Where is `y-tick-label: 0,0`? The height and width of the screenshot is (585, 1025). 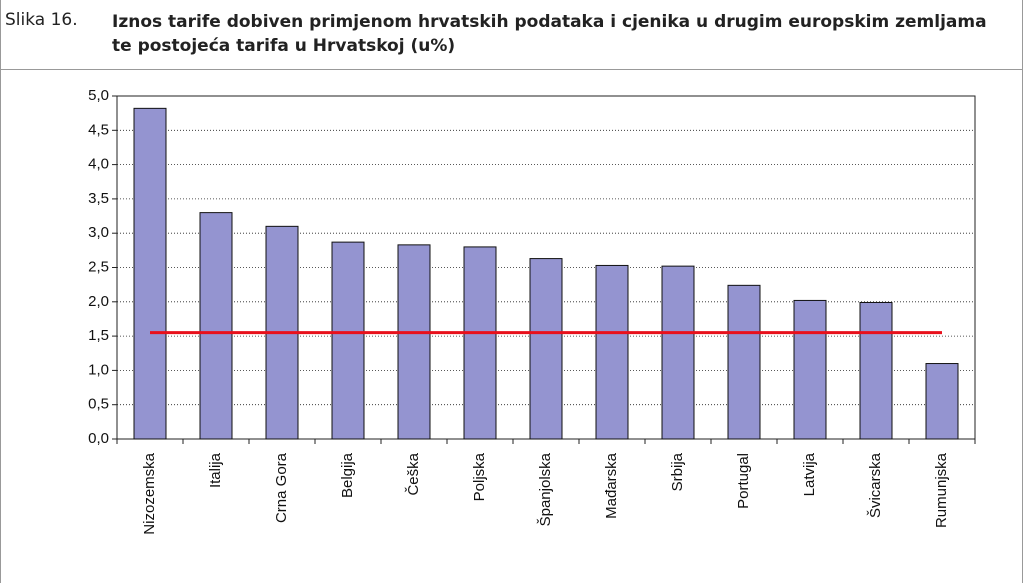
y-tick-label: 0,0 is located at coordinates (98, 438).